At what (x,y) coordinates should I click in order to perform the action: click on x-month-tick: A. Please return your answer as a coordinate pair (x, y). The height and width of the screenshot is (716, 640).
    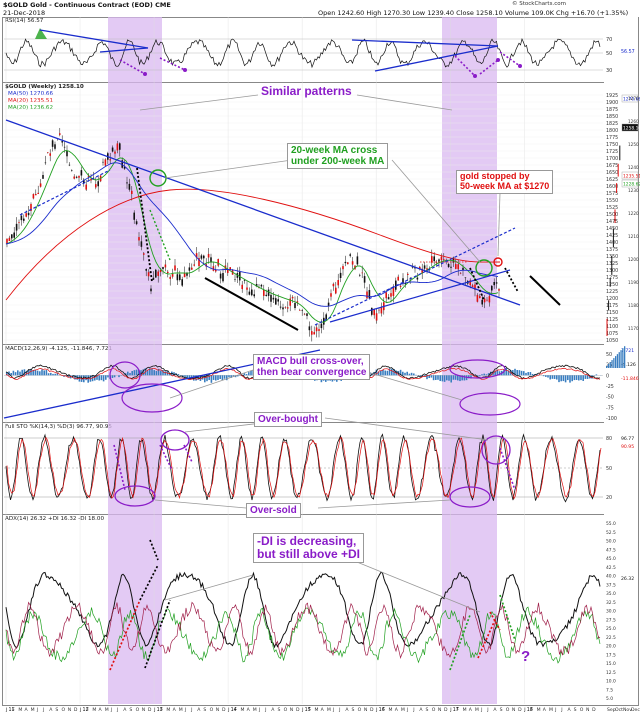
    Looking at the image, I should click on (175, 710).